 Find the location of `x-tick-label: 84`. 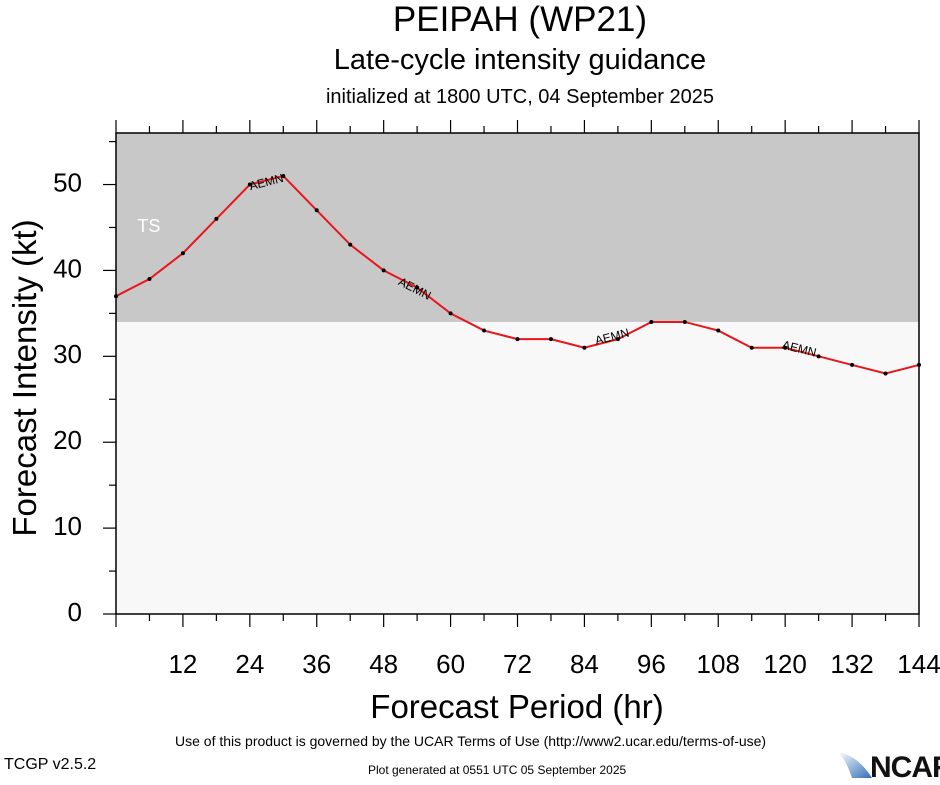

x-tick-label: 84 is located at coordinates (584, 664).